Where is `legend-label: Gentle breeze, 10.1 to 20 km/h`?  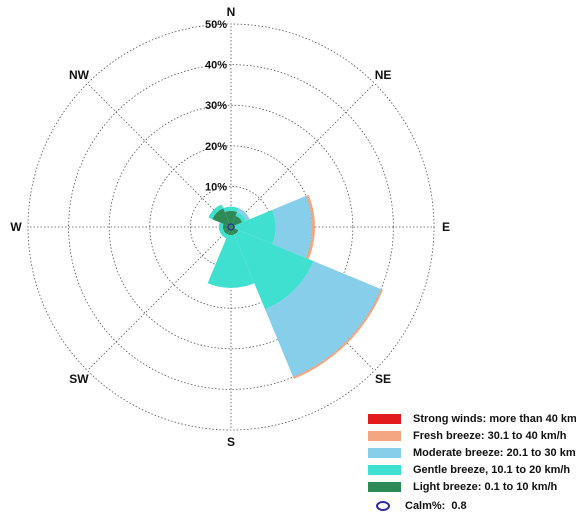 legend-label: Gentle breeze, 10.1 to 20 km/h is located at coordinates (492, 469).